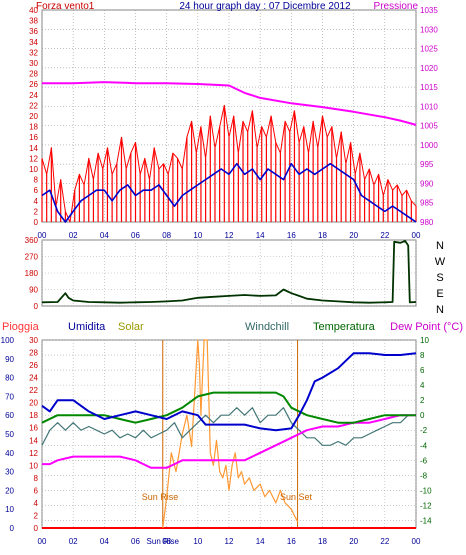 Image resolution: width=466 pixels, height=555 pixels. I want to click on time-tick-label: 06, so click(135, 235).